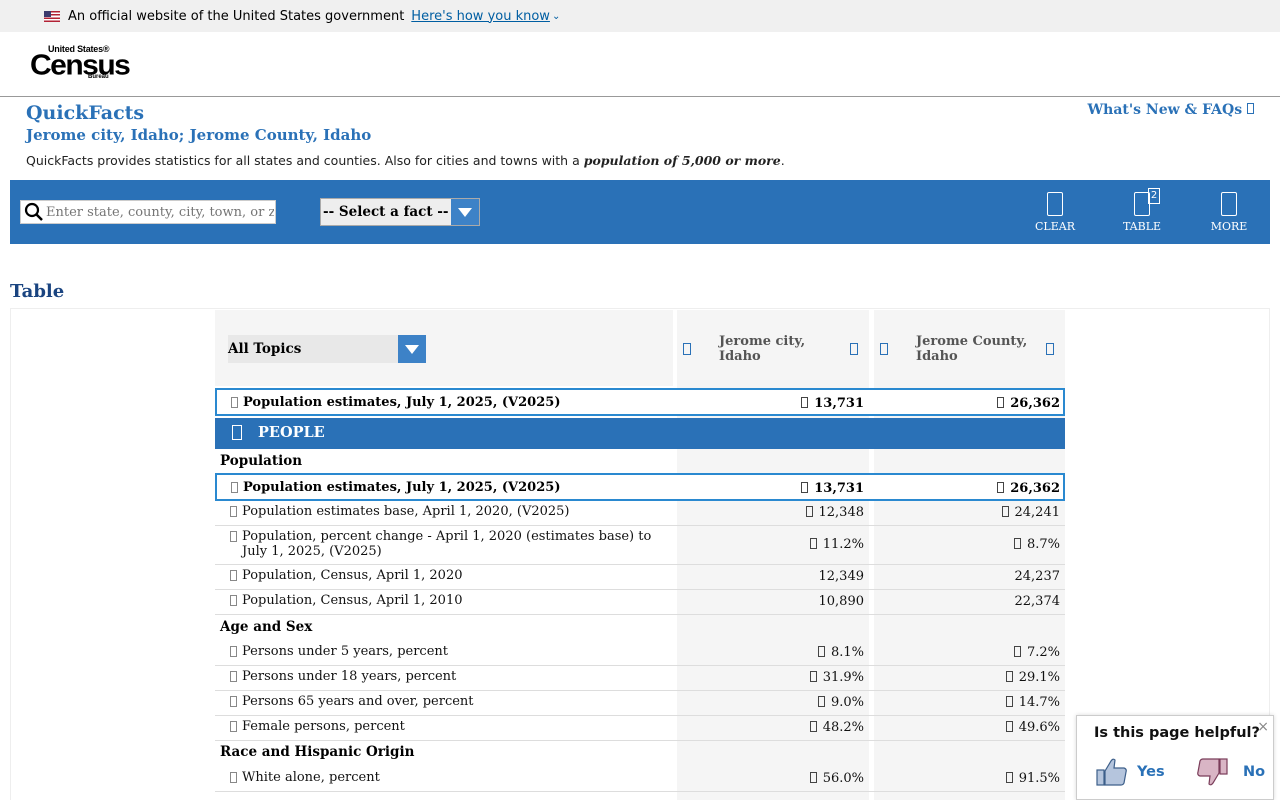 The height and width of the screenshot is (800, 1280). Describe the element at coordinates (85, 113) in the screenshot. I see `page-title: QuickFacts` at that location.